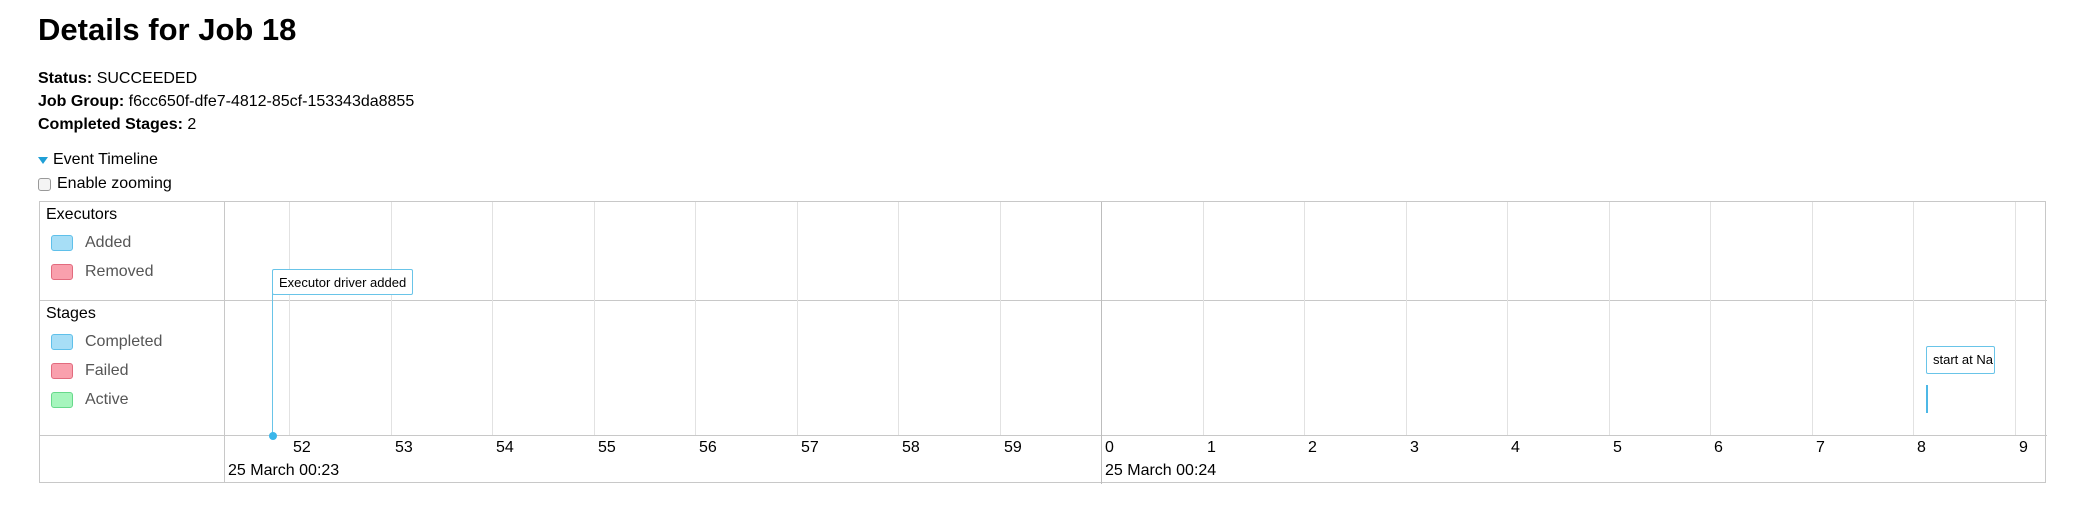 The image size is (2082, 508). Describe the element at coordinates (1921, 447) in the screenshot. I see `axis-tick-label: 8` at that location.